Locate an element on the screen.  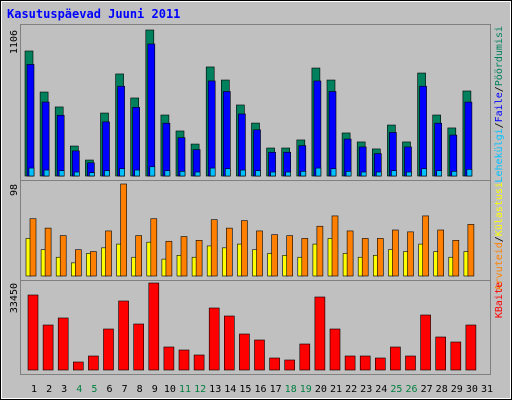
x-tick-label: 23 is located at coordinates (366, 389).